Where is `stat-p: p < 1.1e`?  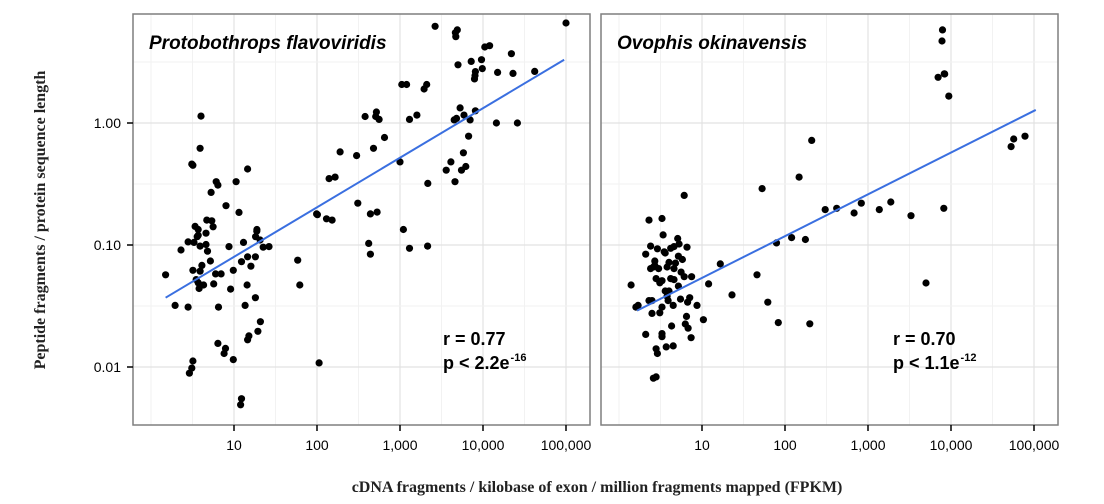
stat-p: p < 1.1e is located at coordinates (926, 363).